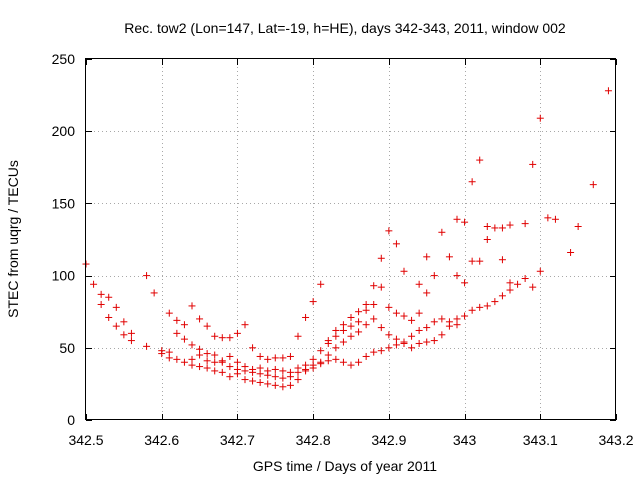 The height and width of the screenshot is (480, 640). I want to click on x-tick-label: 343.2, so click(615, 440).